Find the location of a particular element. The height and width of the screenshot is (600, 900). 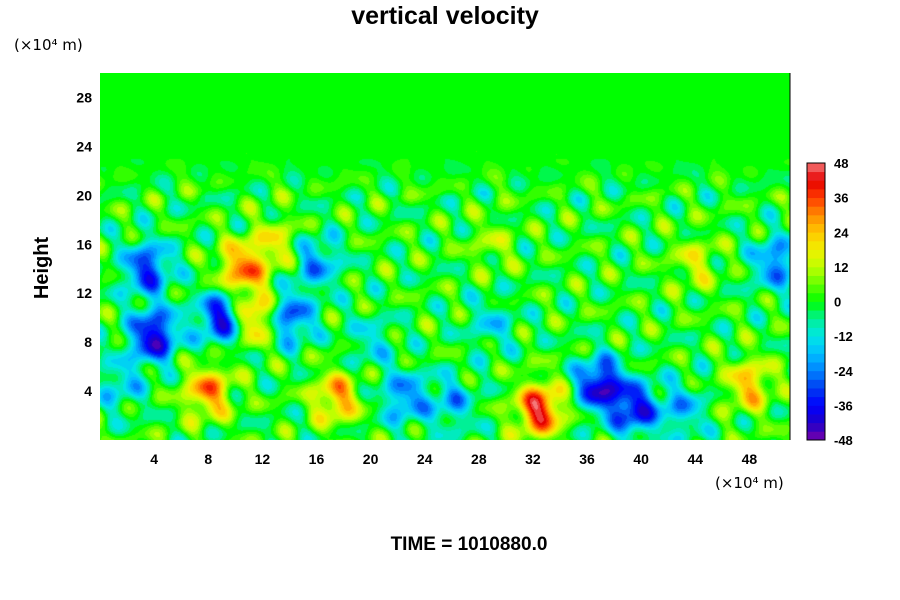

x-tick-label: 12 is located at coordinates (263, 459).